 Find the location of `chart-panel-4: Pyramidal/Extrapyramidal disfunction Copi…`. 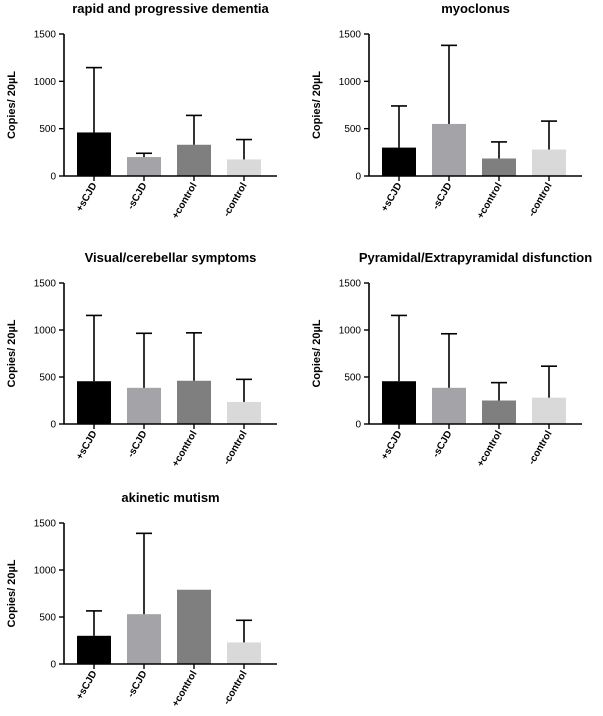

chart-panel-4: Pyramidal/Extrapyramidal disfunction Copi… is located at coordinates (451, 359).